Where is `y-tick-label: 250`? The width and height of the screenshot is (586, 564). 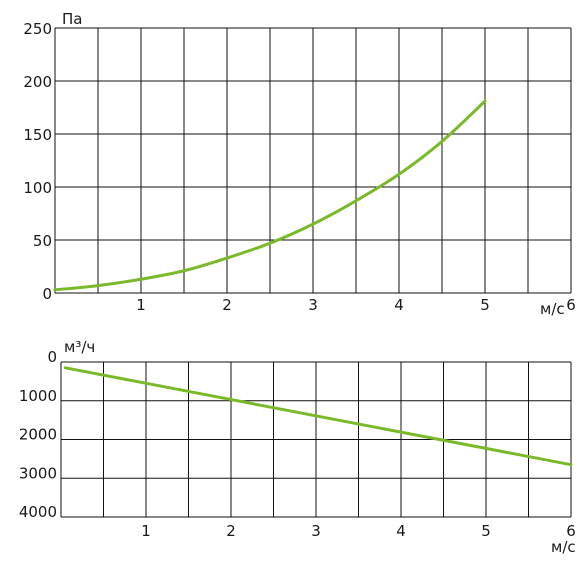 y-tick-label: 250 is located at coordinates (37, 29).